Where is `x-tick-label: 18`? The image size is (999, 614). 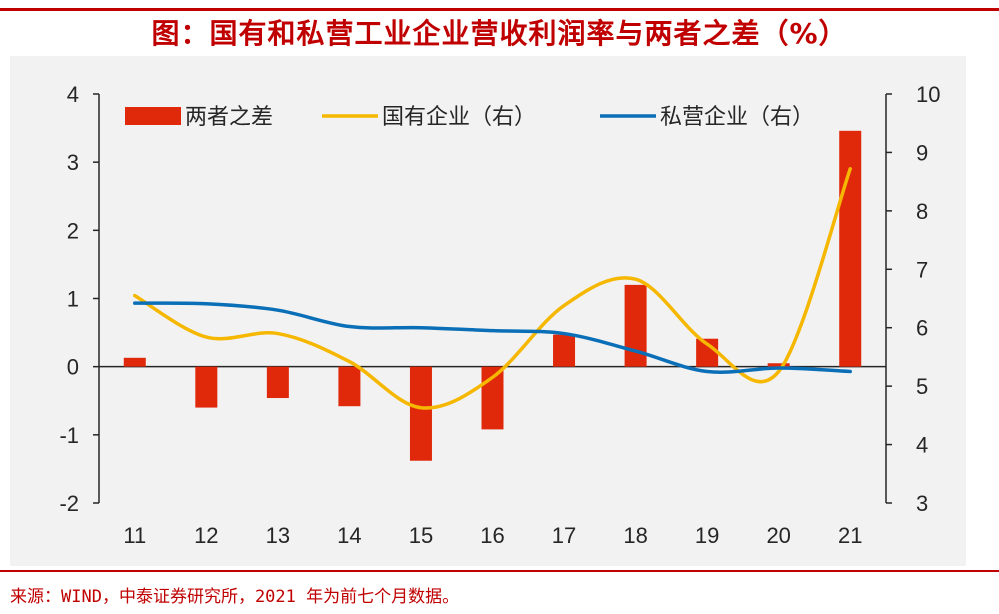
x-tick-label: 18 is located at coordinates (635, 535).